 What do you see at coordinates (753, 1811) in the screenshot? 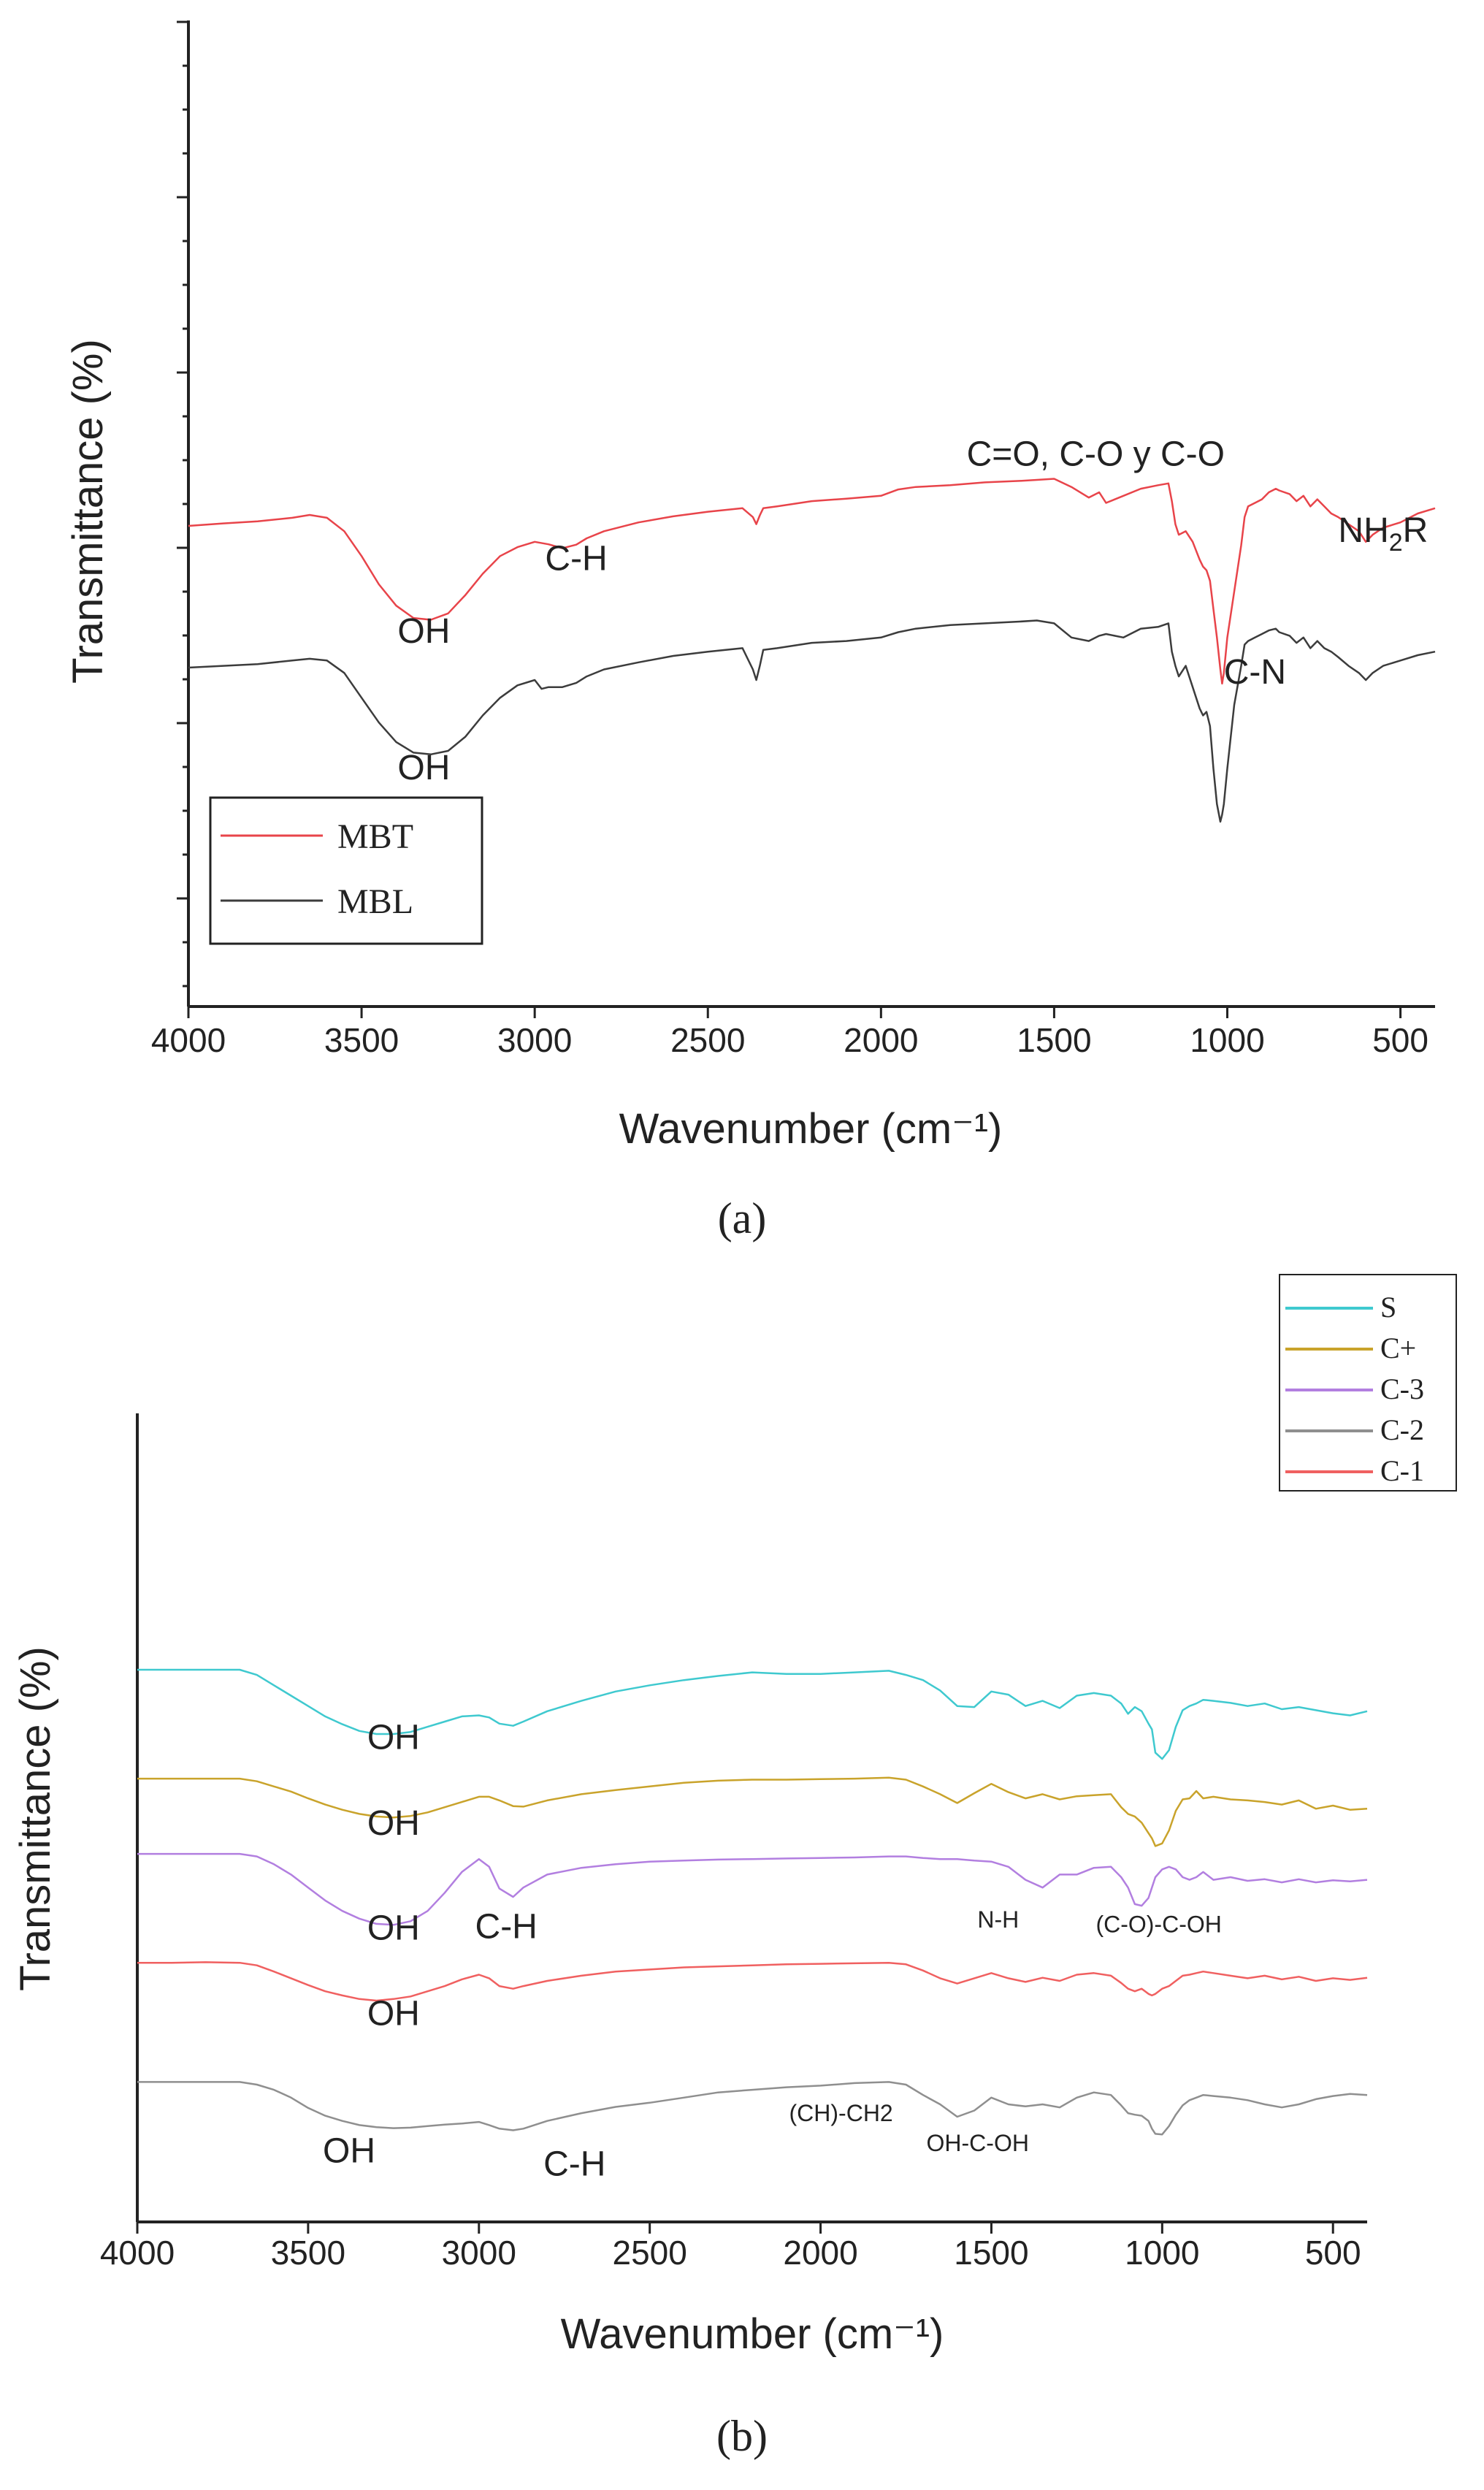
I see `series-line-c-plus` at bounding box center [753, 1811].